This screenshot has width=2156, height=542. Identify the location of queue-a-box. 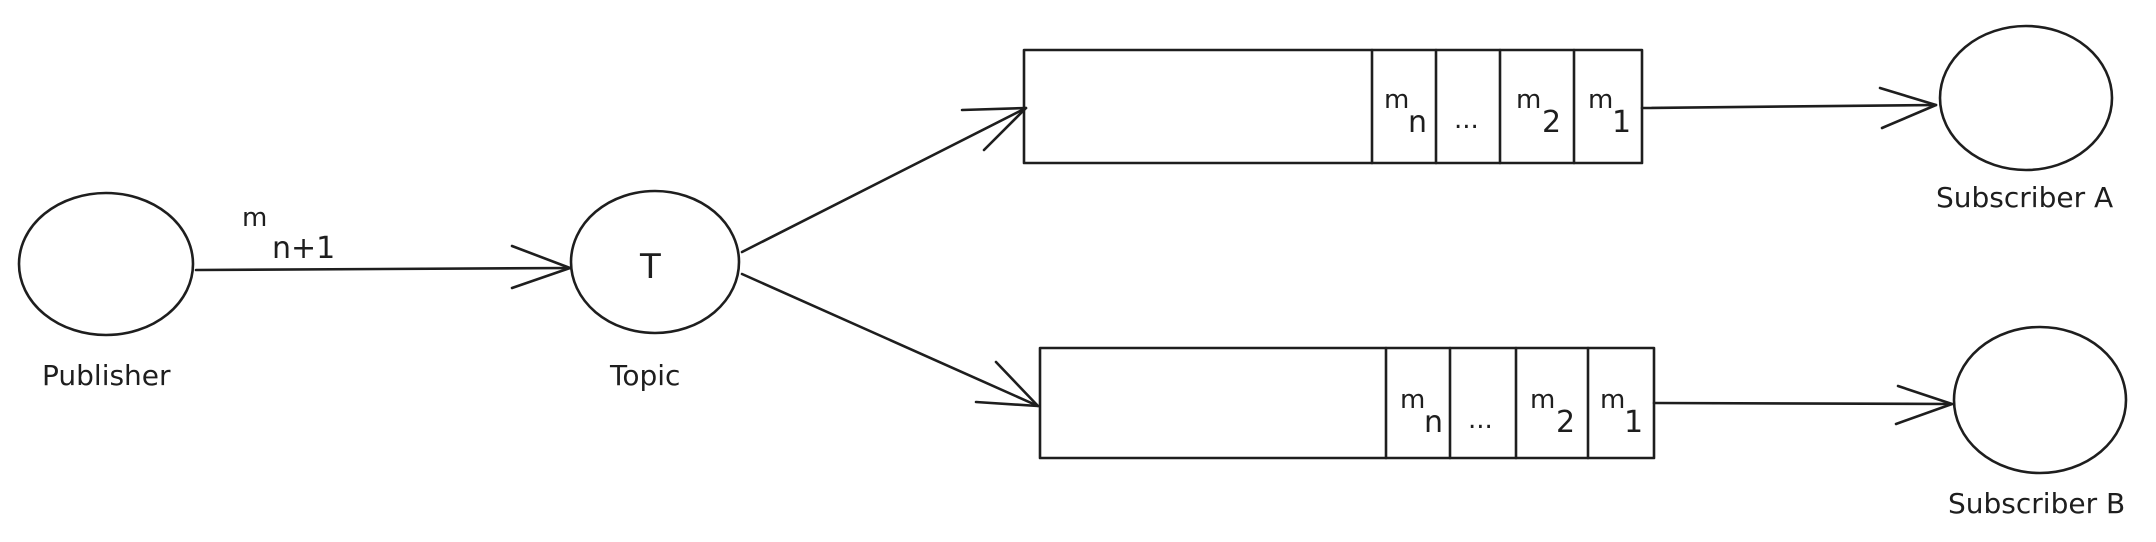
(1333, 106).